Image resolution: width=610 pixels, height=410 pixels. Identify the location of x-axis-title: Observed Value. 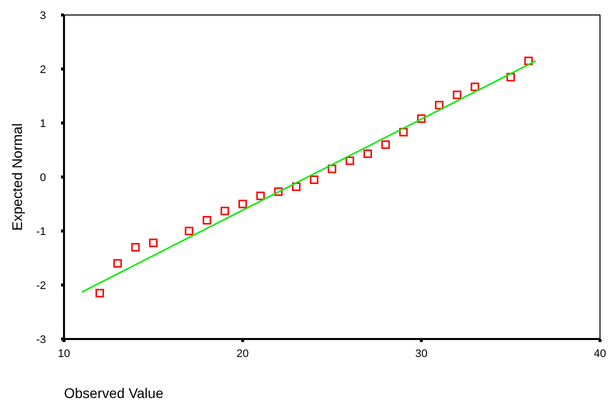
(114, 393).